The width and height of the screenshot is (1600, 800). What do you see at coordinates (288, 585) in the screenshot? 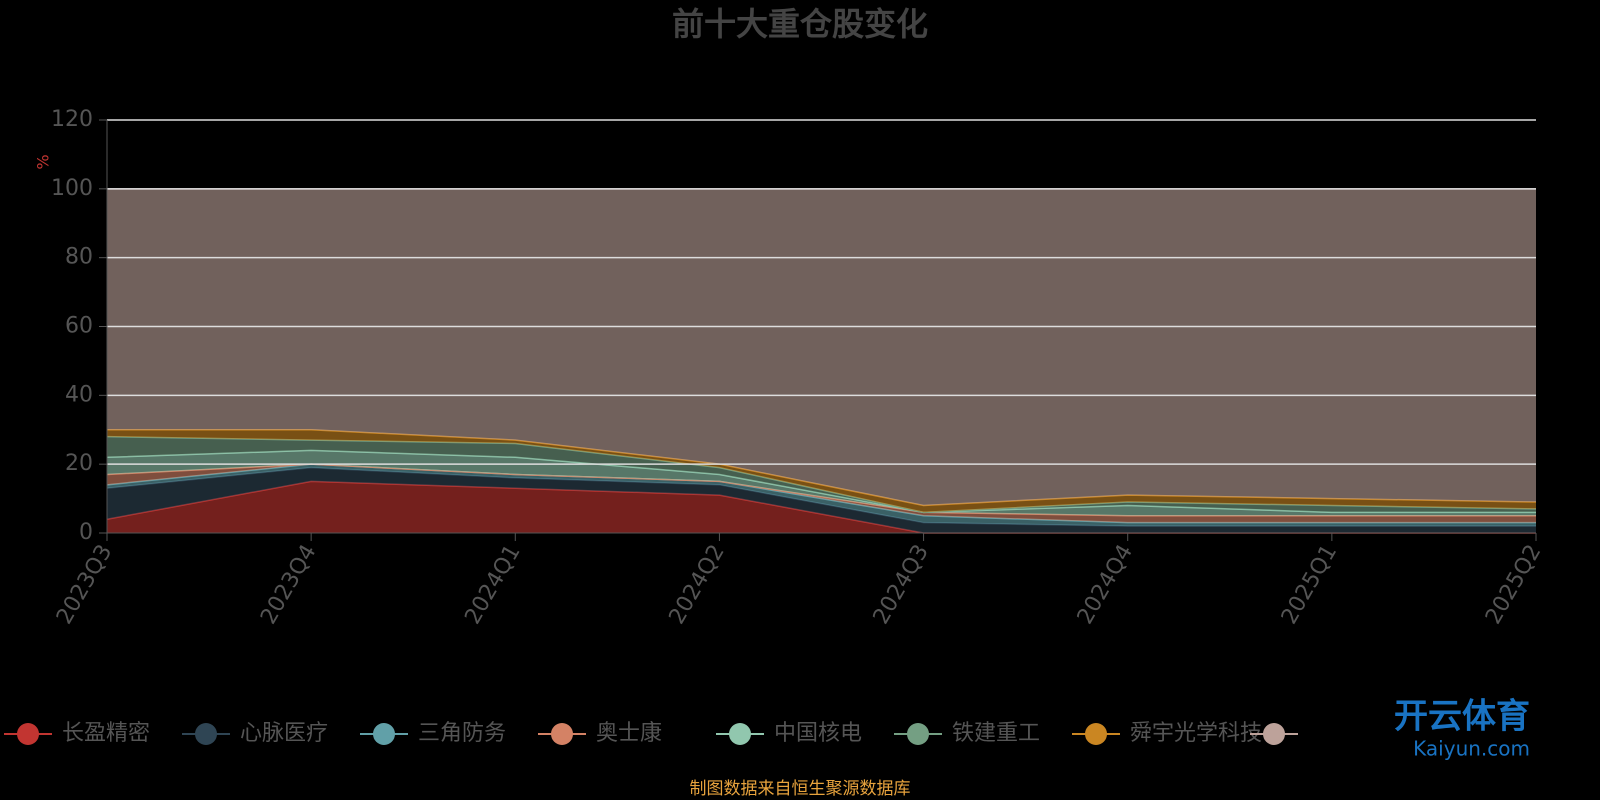
I see `x-tick-label: 2023Q4` at bounding box center [288, 585].